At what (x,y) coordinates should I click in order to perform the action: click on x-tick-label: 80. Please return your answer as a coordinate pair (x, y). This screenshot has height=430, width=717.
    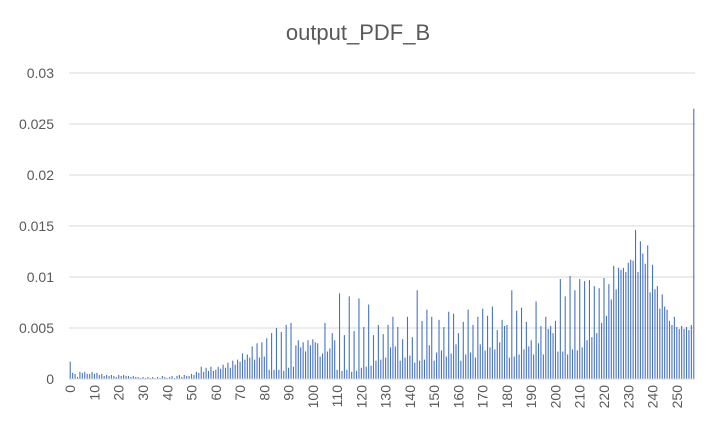
    Looking at the image, I should click on (264, 393).